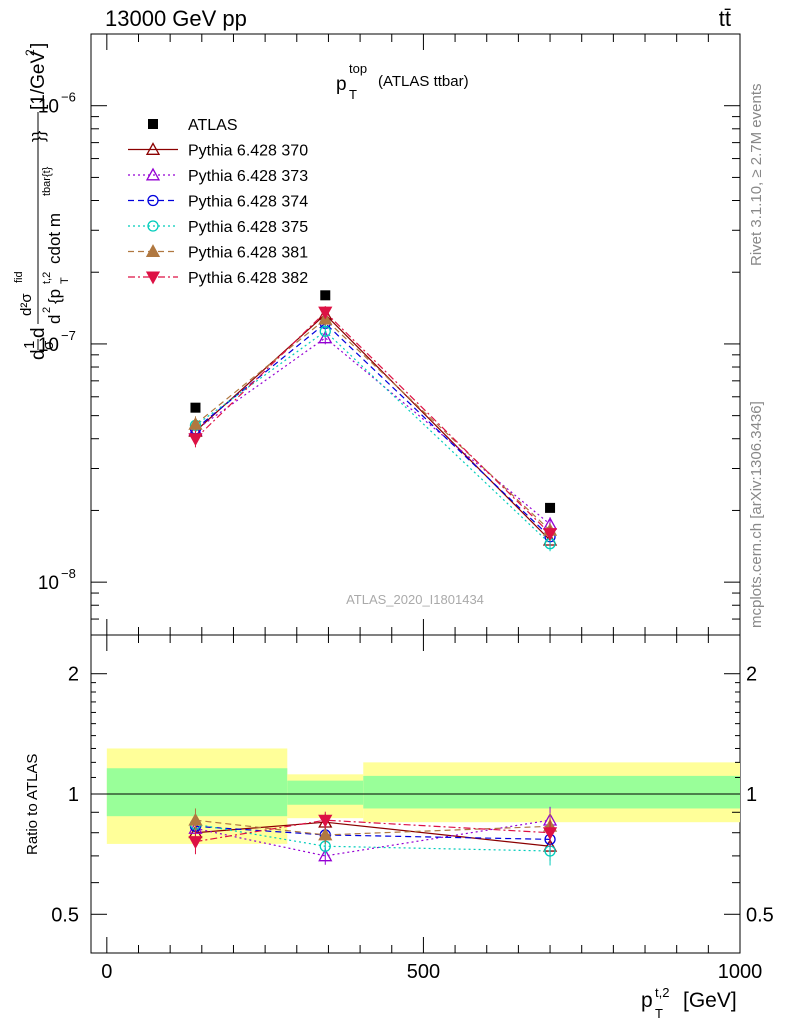  What do you see at coordinates (756, 175) in the screenshot?
I see `rivet-version-label: Rivet 3.1.10, ≥ 2.7M events` at bounding box center [756, 175].